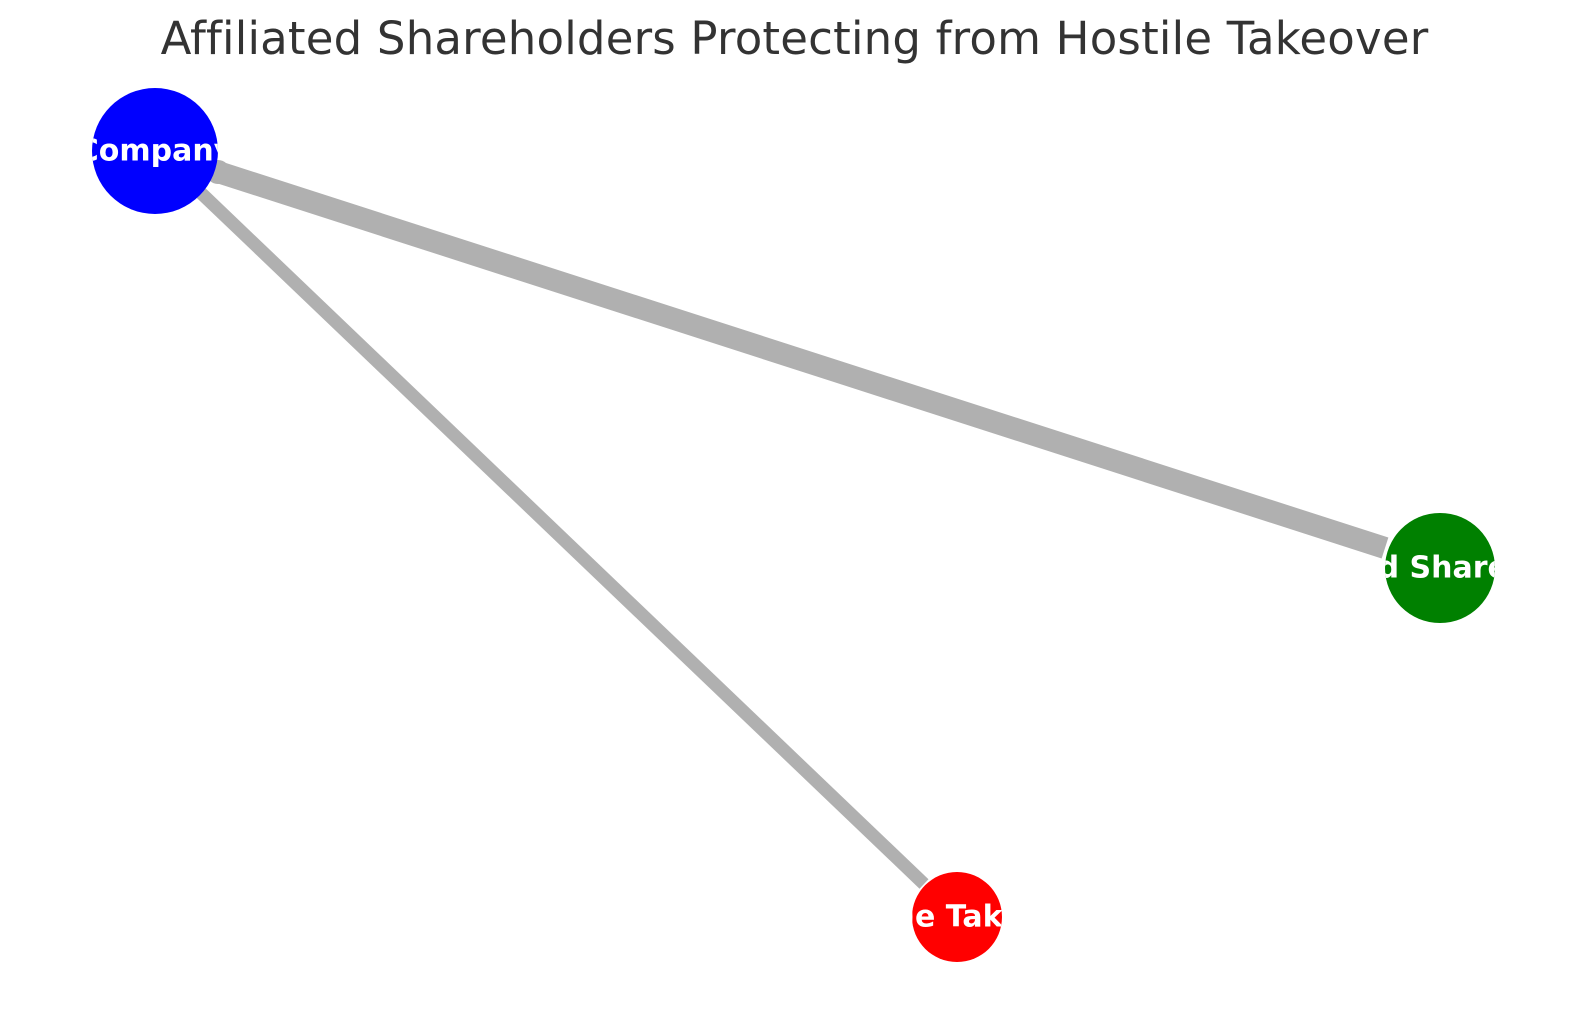 This screenshot has height=1014, width=1589. I want to click on node-hostile-takeover: Hostile Takeover, so click(957, 917).